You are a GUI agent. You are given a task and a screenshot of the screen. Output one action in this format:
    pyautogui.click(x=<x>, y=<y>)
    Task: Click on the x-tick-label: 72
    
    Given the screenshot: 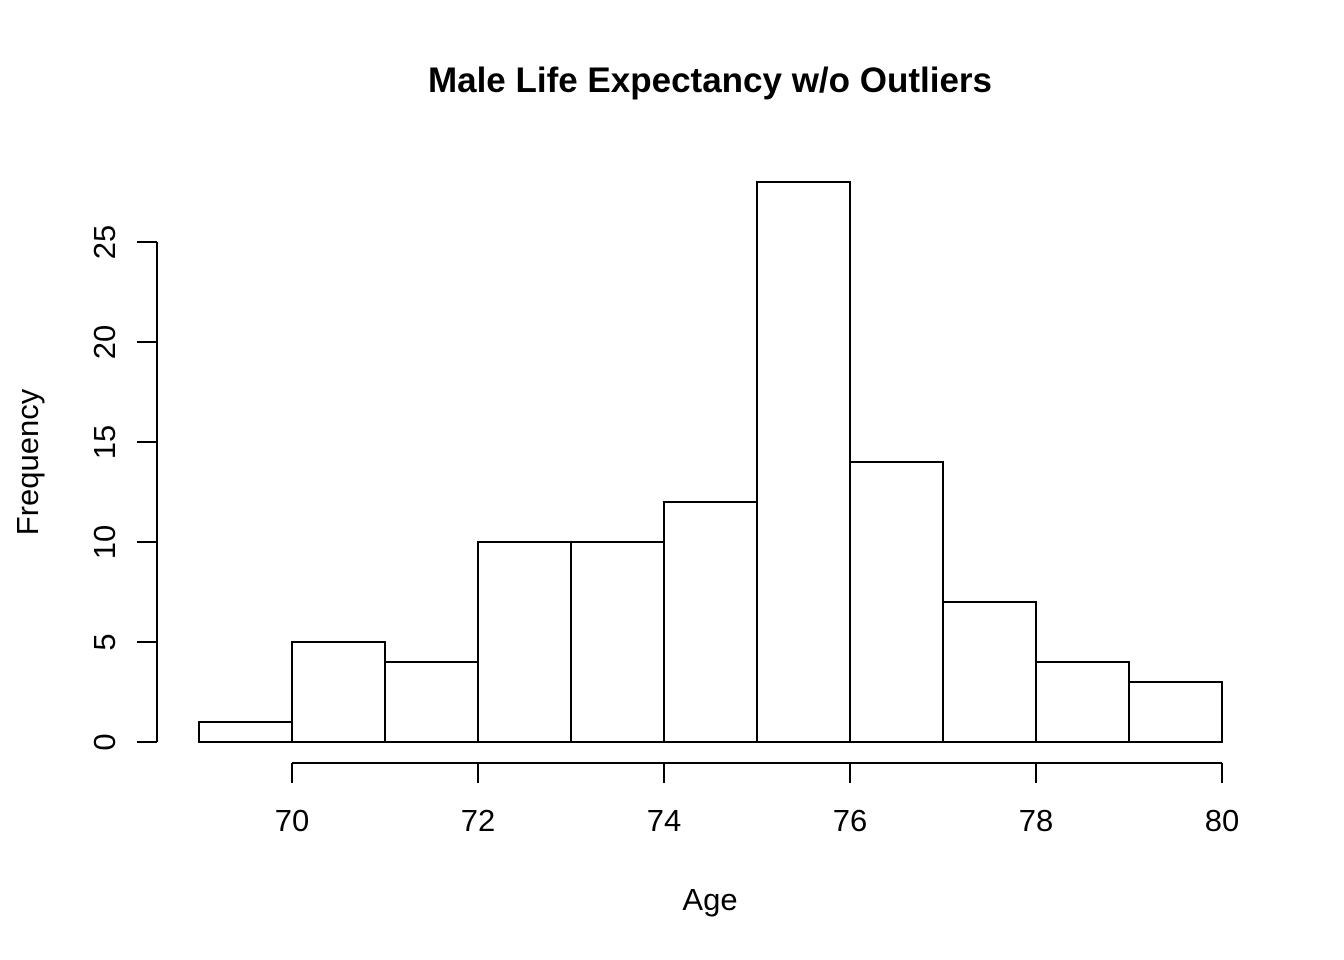 What is the action you would take?
    pyautogui.click(x=478, y=820)
    